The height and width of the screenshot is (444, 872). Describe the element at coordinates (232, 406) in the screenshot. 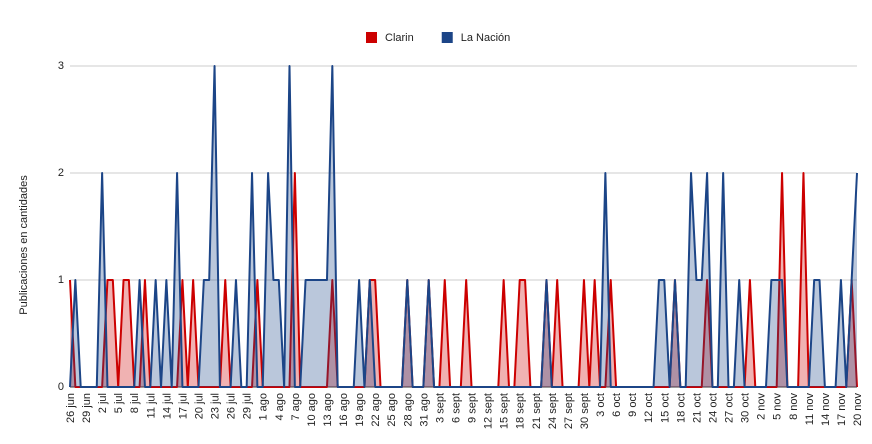

I see `x-tick-label: 26 jul` at that location.